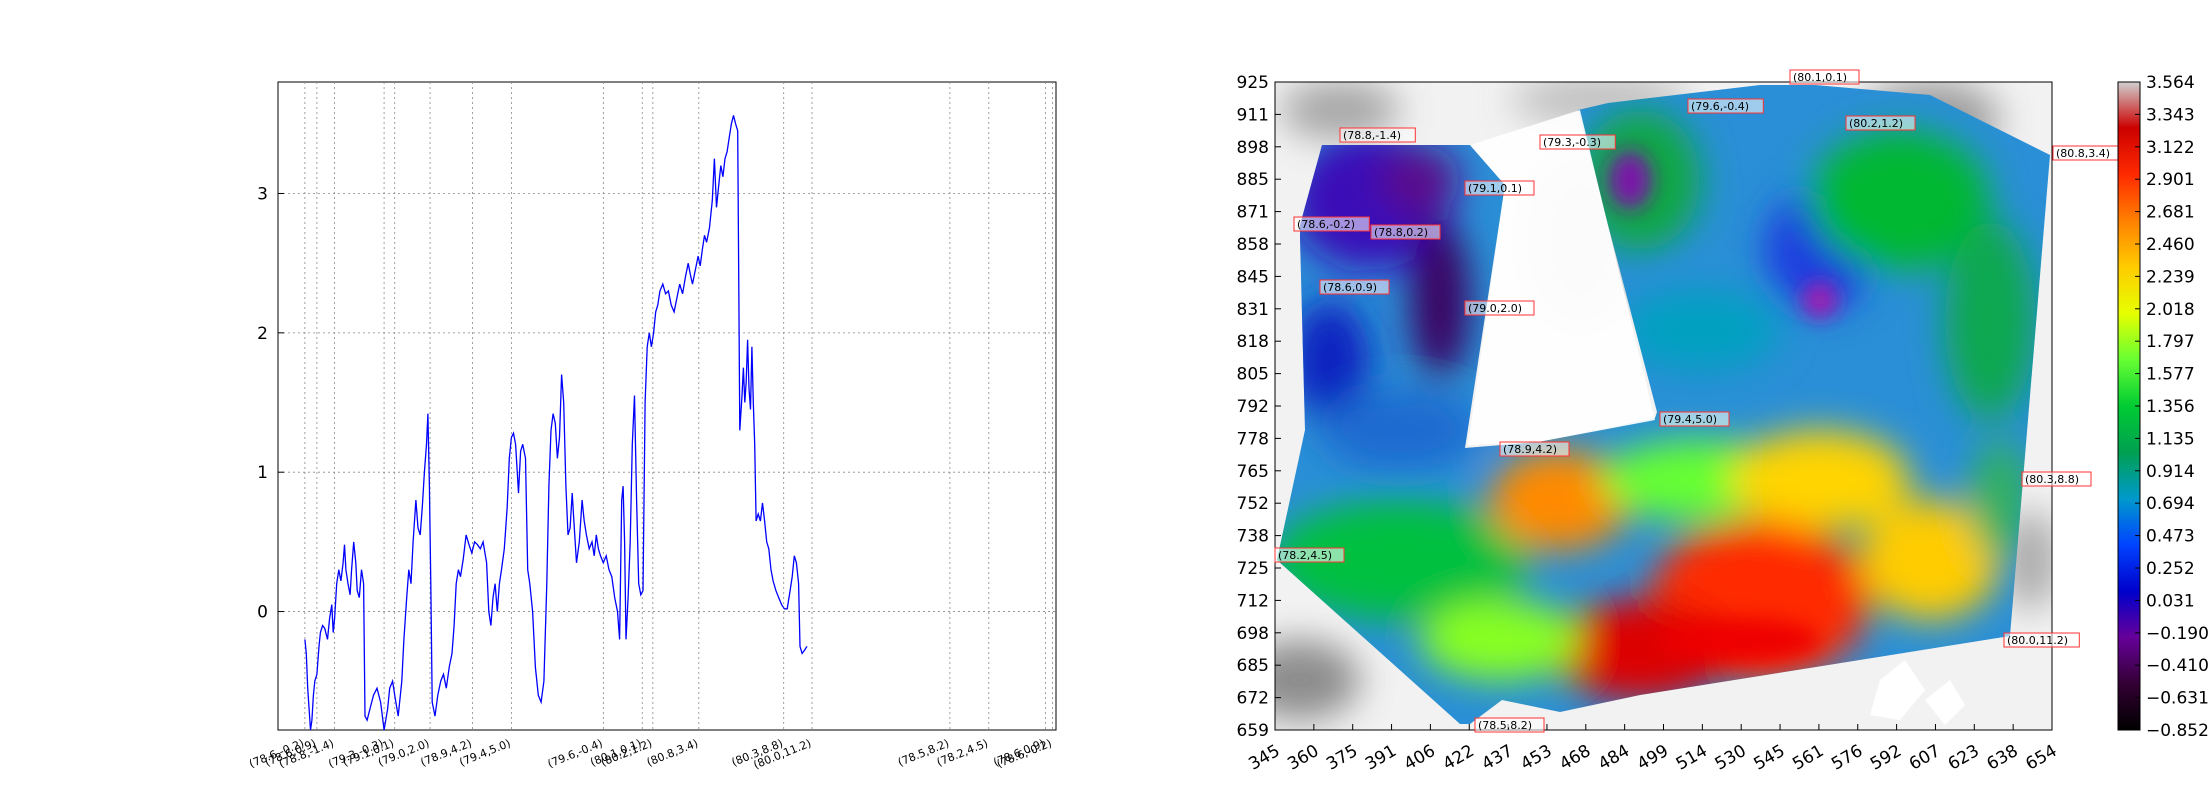  I want to click on y-tick-label: 752, so click(1253, 504).